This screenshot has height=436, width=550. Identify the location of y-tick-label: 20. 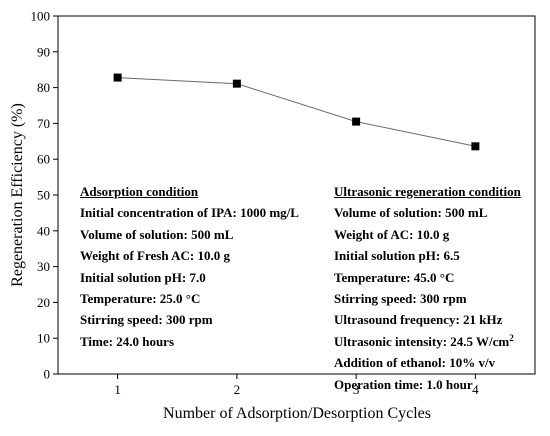
(43, 302).